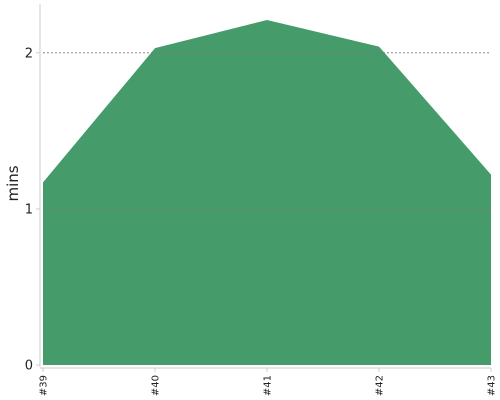 The height and width of the screenshot is (400, 500). I want to click on x-tick-label: #41, so click(268, 385).